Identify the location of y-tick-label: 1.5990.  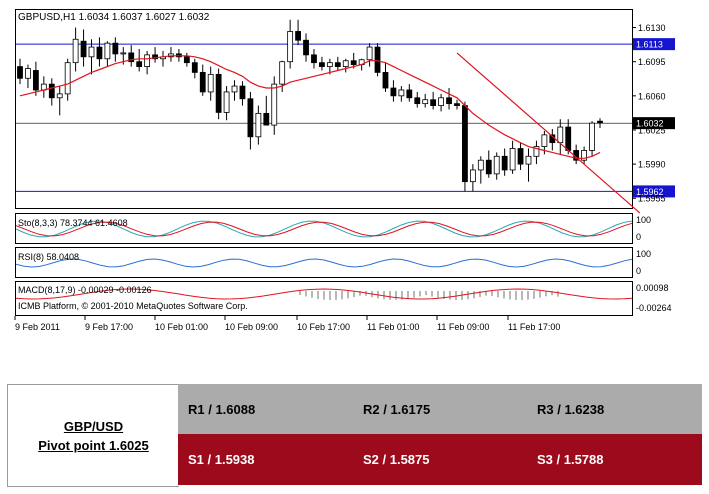
(652, 165).